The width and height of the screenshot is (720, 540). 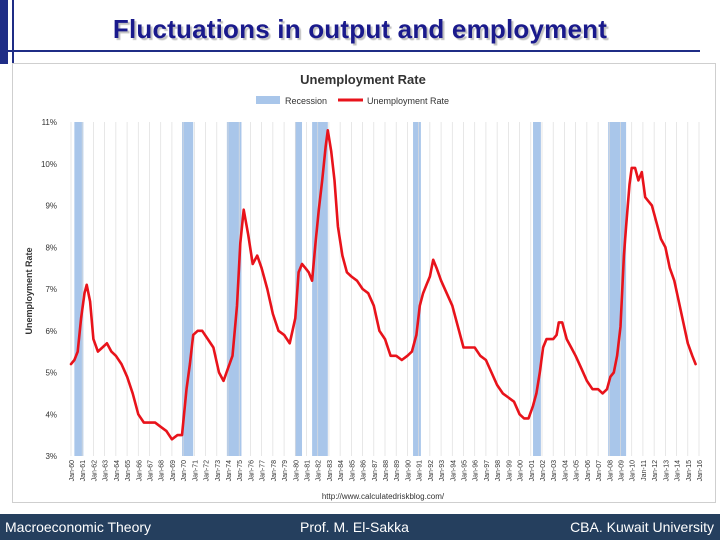 I want to click on x-tick-label: Jan-60, so click(x=72, y=471).